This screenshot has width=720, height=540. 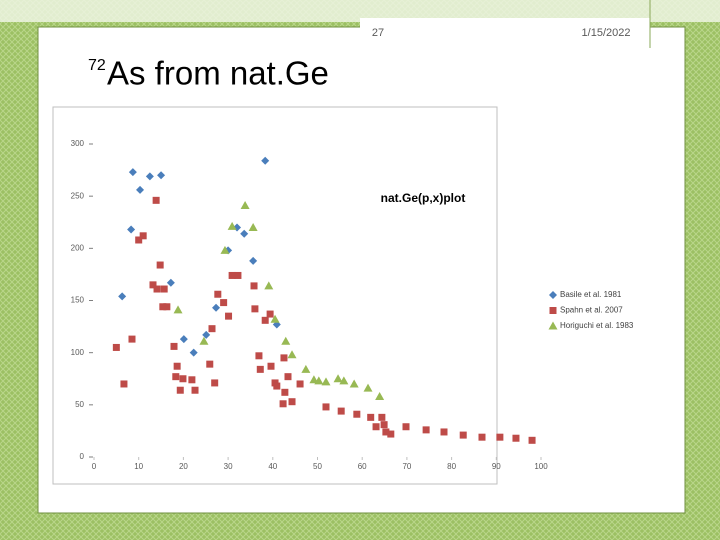 What do you see at coordinates (183, 466) in the screenshot?
I see `x-tick-label: 20` at bounding box center [183, 466].